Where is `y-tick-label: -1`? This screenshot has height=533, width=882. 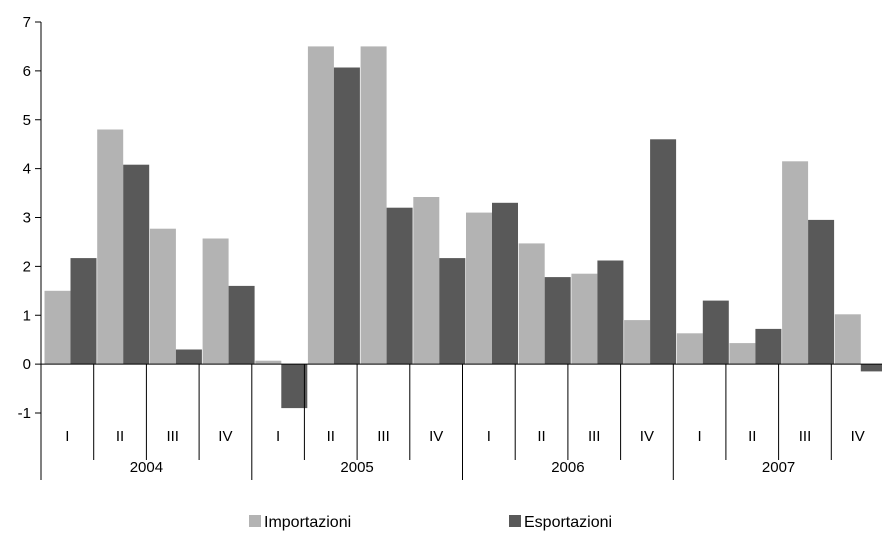 y-tick-label: -1 is located at coordinates (24, 413).